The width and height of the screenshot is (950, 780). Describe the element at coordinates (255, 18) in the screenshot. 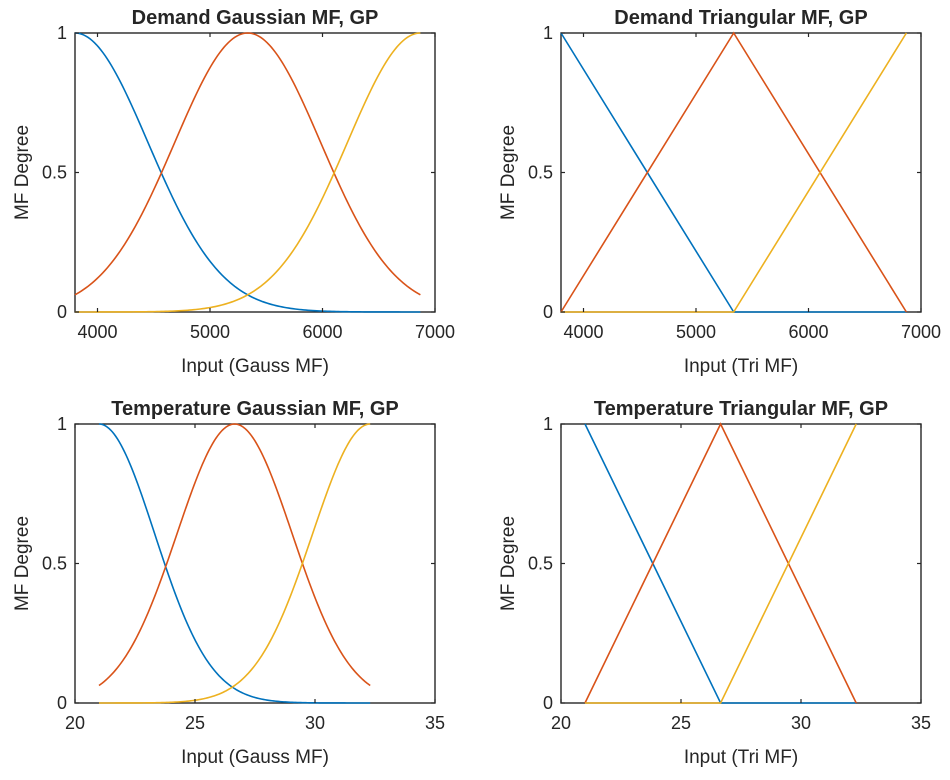

I see `chart-title: Demand Gaussian MF, GP` at that location.